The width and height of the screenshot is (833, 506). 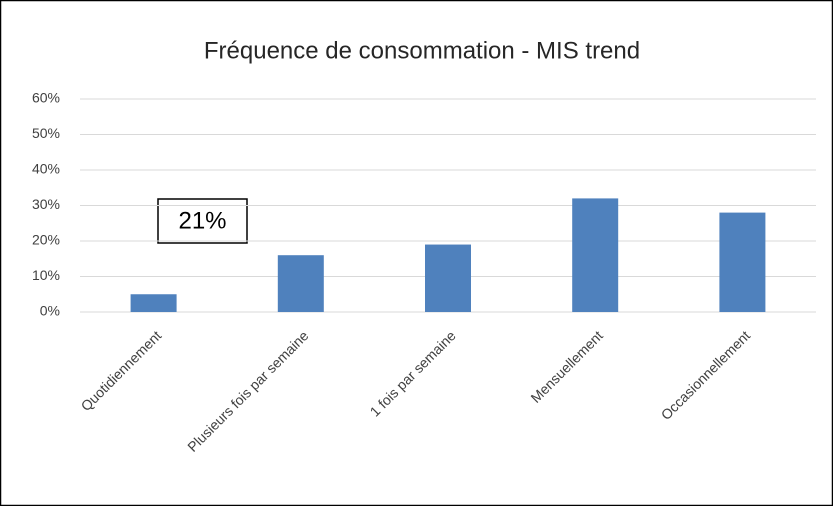 I want to click on y-tick-label: 0%, so click(x=50, y=311).